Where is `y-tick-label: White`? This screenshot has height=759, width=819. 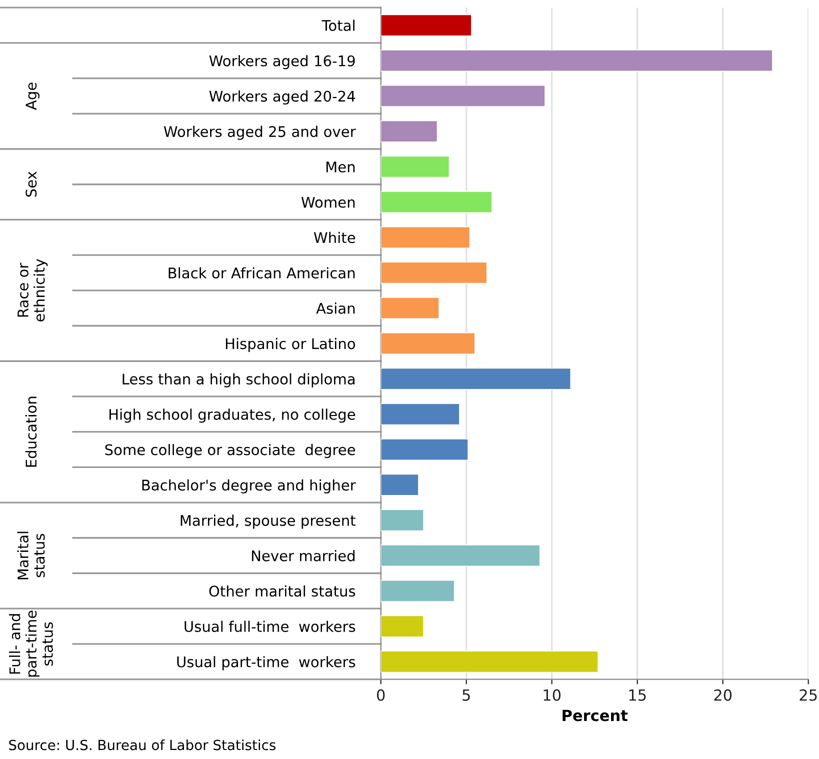 y-tick-label: White is located at coordinates (335, 238).